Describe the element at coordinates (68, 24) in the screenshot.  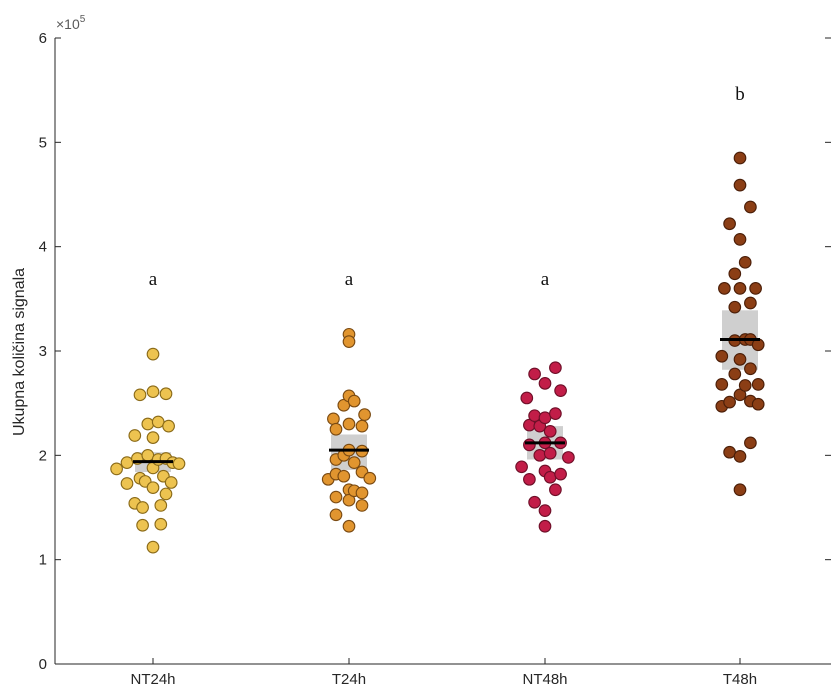
I see `y-exponent-base: ×10` at that location.